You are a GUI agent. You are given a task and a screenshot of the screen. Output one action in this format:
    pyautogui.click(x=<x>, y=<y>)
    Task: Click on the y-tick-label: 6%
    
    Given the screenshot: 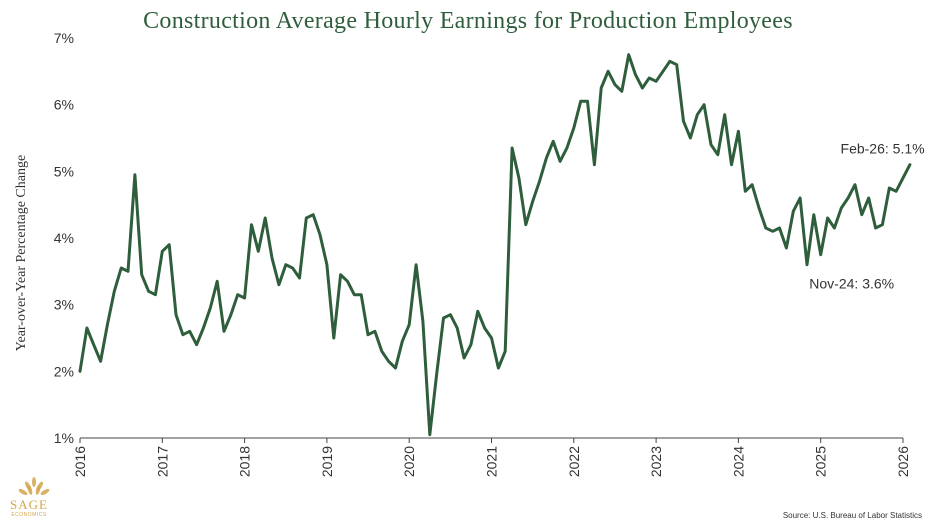 What is the action you would take?
    pyautogui.click(x=64, y=105)
    